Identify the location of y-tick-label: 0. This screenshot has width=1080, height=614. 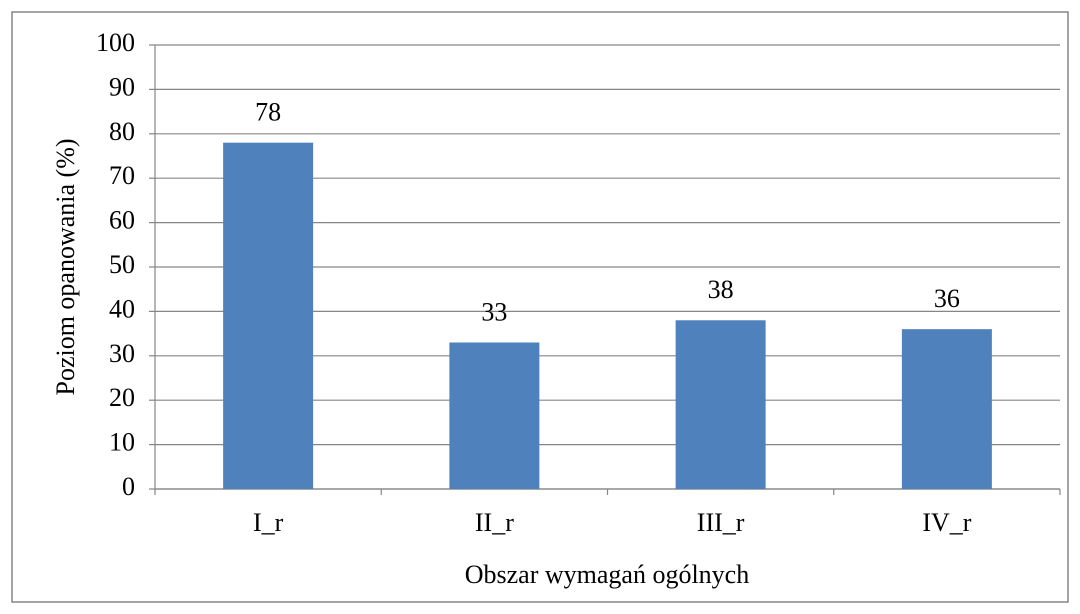
(128, 486).